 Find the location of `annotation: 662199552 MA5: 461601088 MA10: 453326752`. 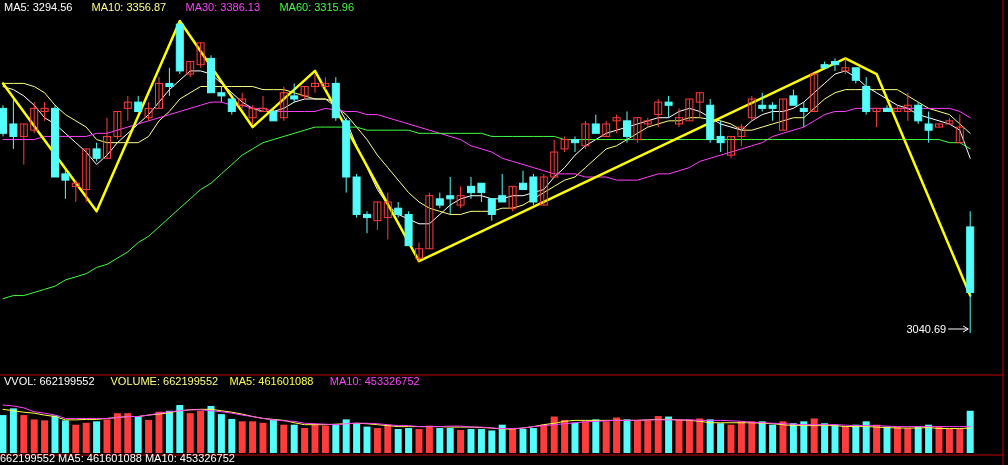

annotation: 662199552 MA5: 461601088 MA10: 453326752 is located at coordinates (117, 458).